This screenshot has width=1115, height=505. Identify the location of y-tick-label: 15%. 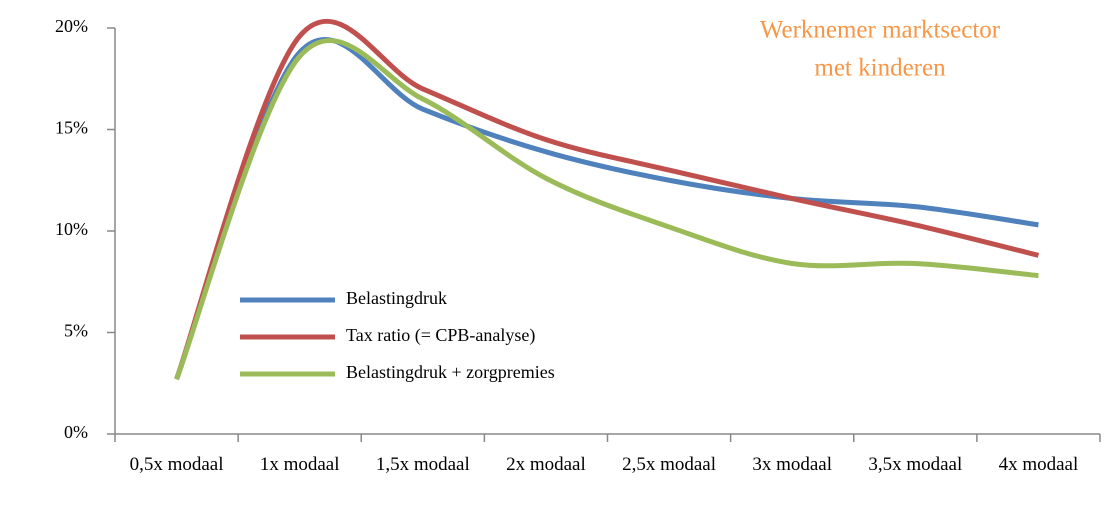
(71, 128).